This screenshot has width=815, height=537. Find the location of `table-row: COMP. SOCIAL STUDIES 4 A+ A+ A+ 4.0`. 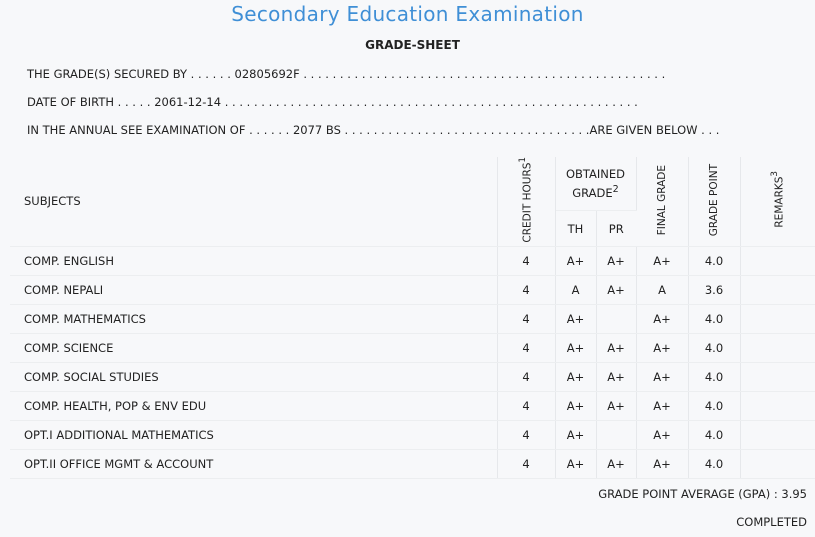

table-row: COMP. SOCIAL STUDIES 4 A+ A+ A+ 4.0 is located at coordinates (412, 377).